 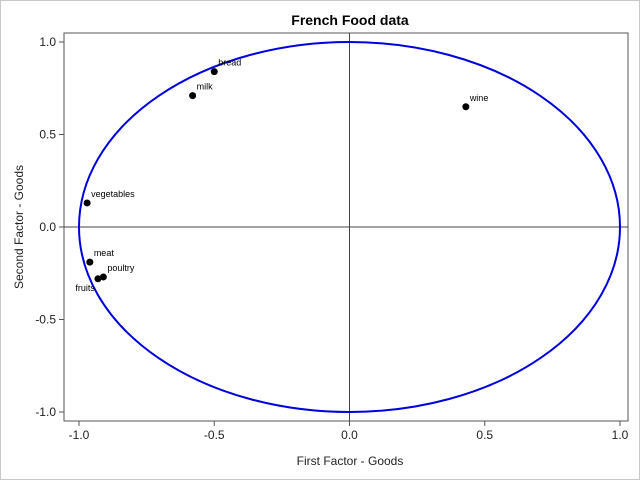 I want to click on x-axis-label: First Factor - Goods, so click(x=350, y=461).